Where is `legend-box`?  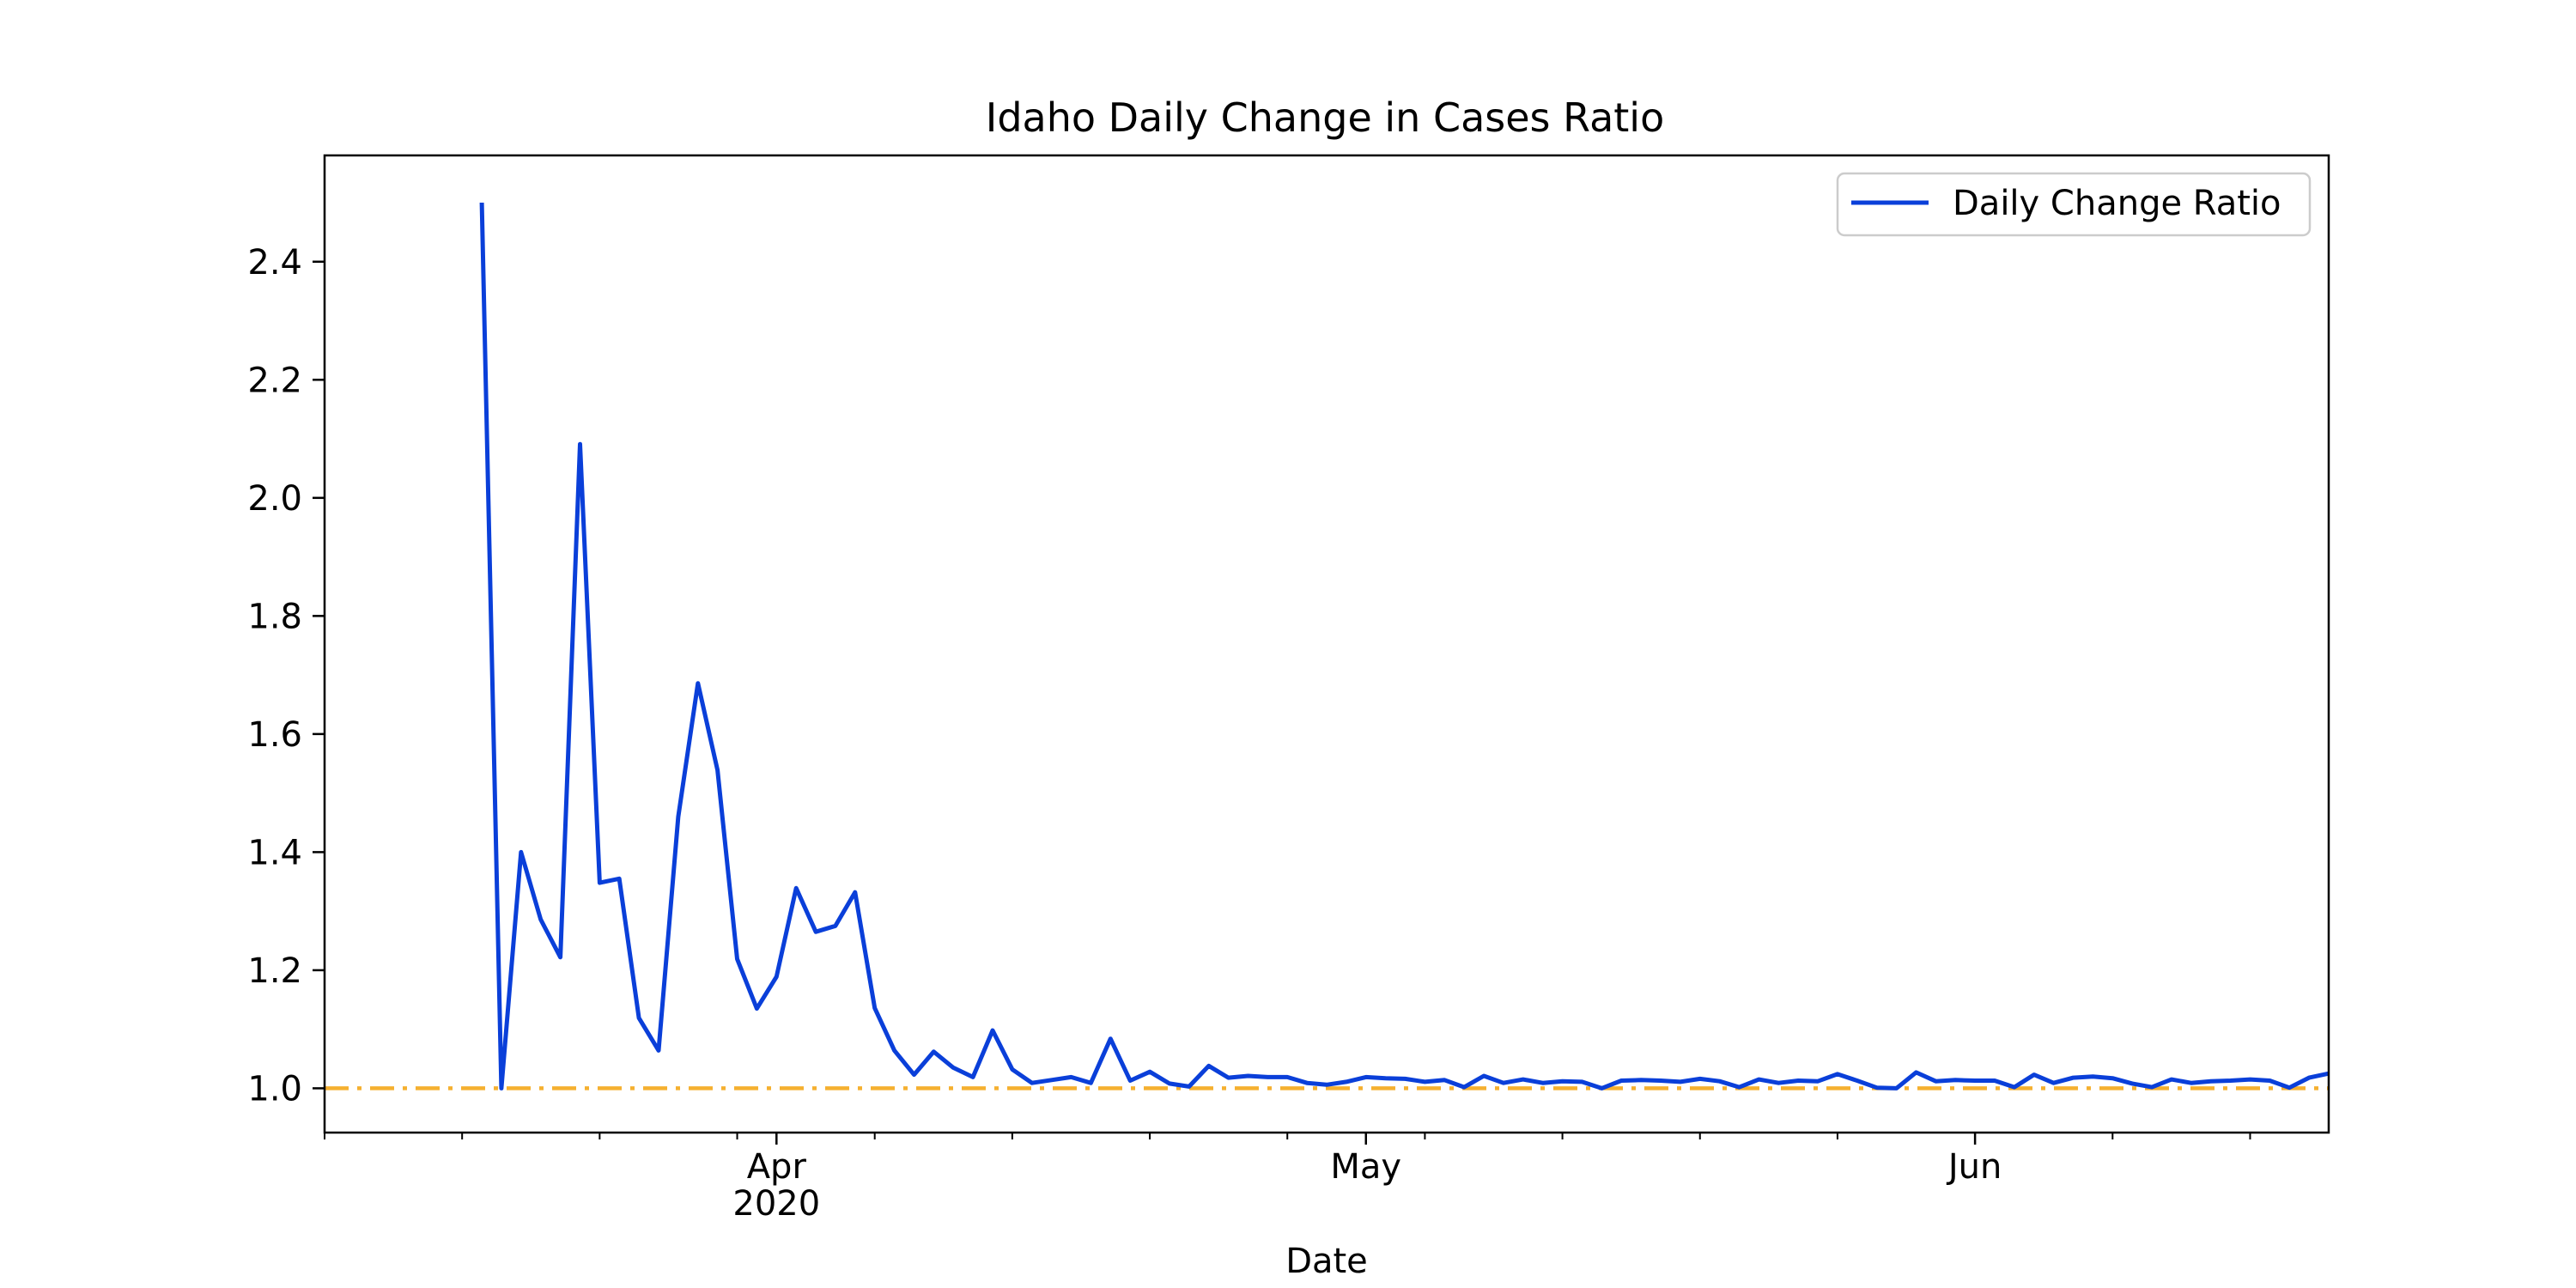
legend-box is located at coordinates (2074, 204).